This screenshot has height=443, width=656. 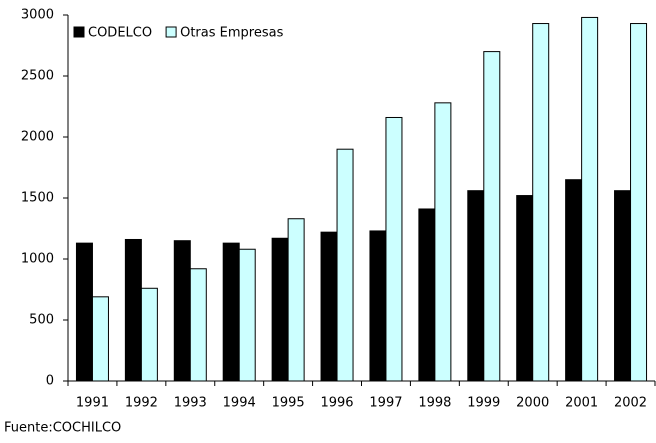 I want to click on x-tick-label: 1991, so click(x=92, y=403).